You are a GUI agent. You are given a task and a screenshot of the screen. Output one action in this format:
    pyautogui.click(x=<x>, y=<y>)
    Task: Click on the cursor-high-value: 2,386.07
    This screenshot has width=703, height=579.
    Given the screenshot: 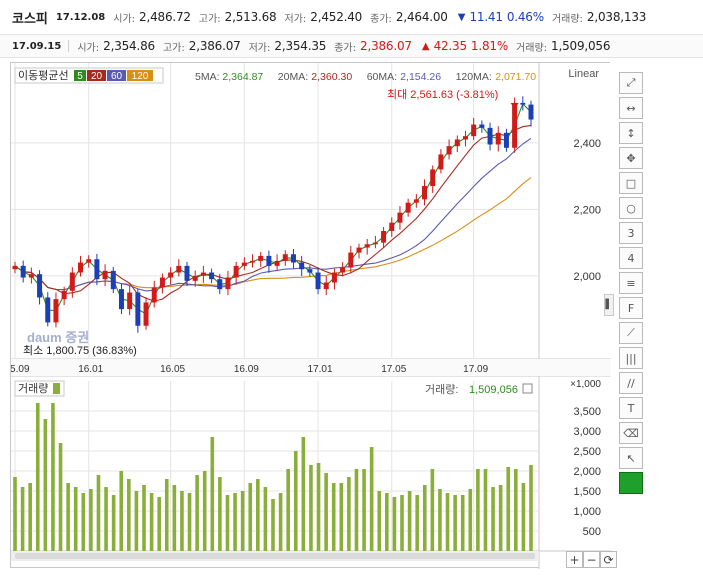 What is the action you would take?
    pyautogui.click(x=214, y=46)
    